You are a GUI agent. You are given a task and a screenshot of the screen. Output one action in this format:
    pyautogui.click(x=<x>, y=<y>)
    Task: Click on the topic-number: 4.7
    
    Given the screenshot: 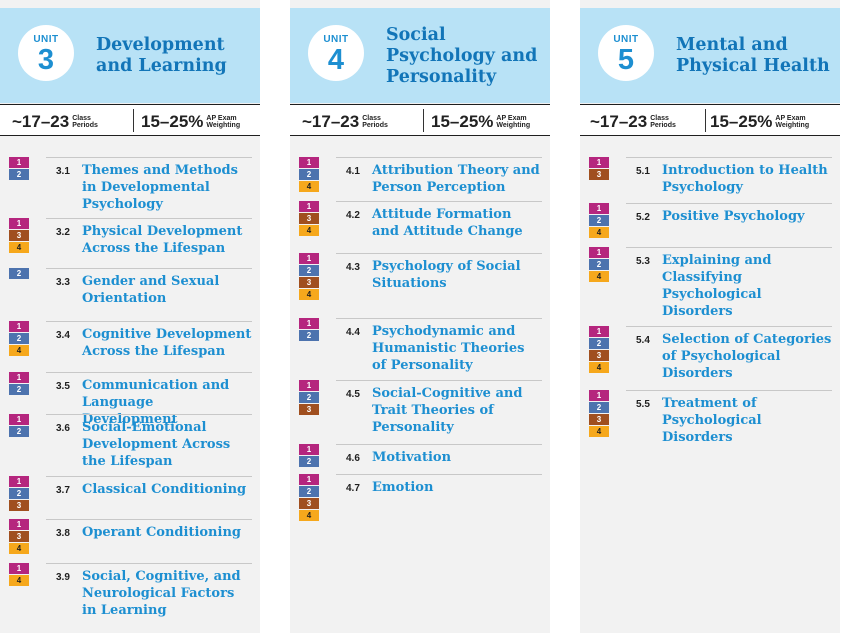 What is the action you would take?
    pyautogui.click(x=353, y=488)
    